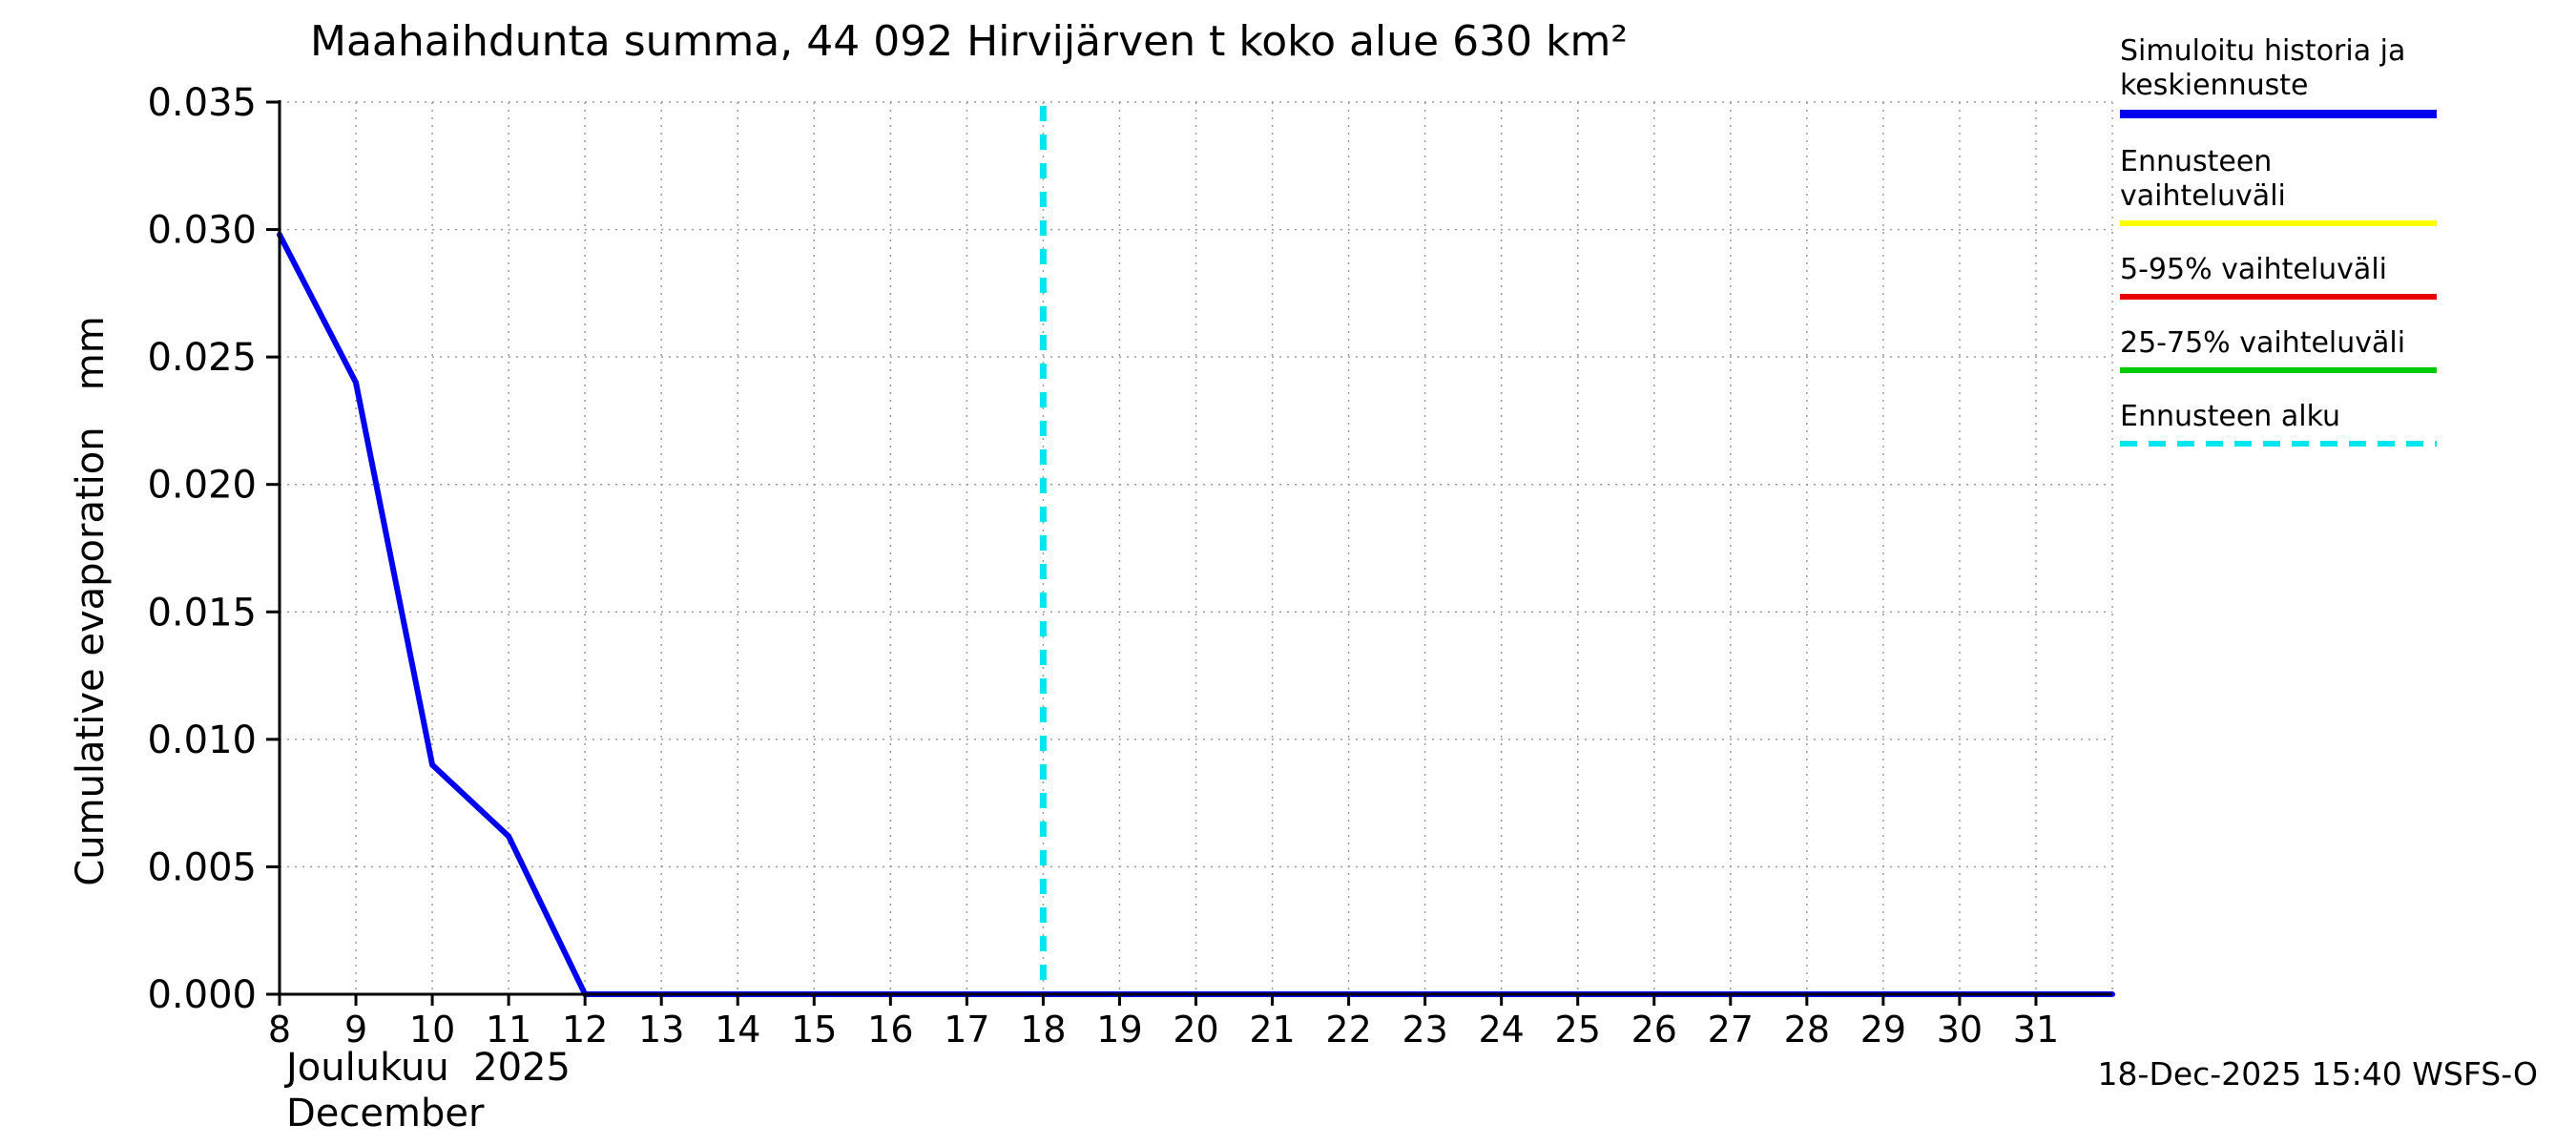  Describe the element at coordinates (1272, 1030) in the screenshot. I see `x-tick-label: 21` at that location.